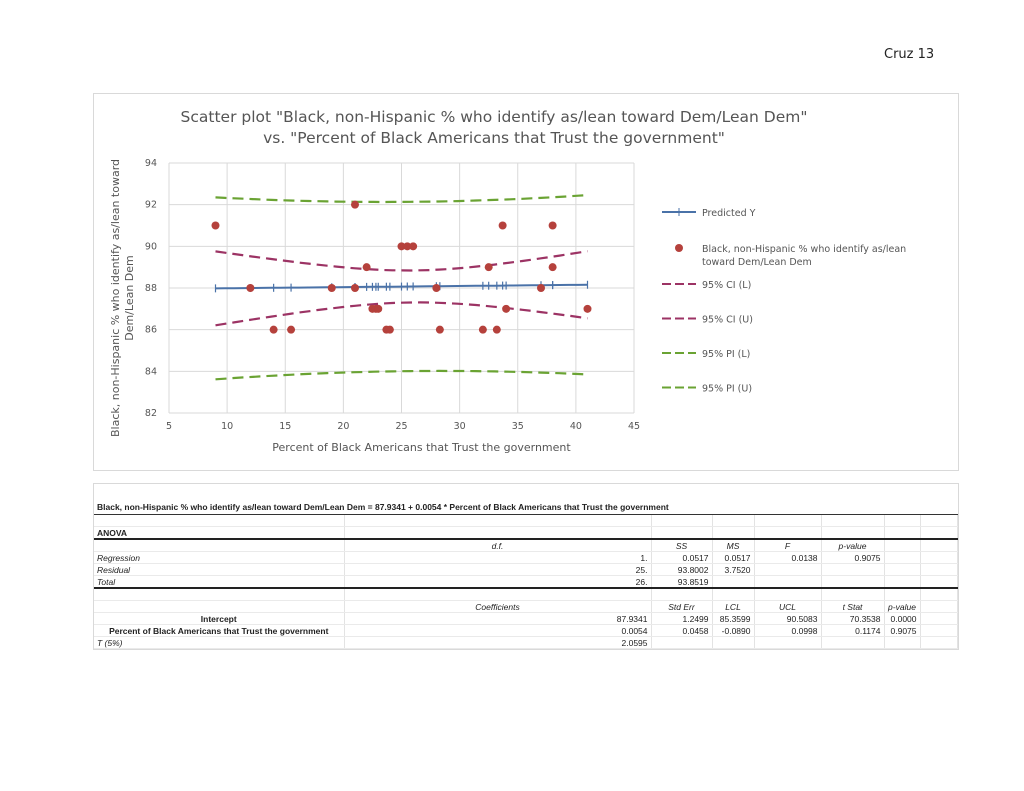 The height and width of the screenshot is (791, 1024). What do you see at coordinates (757, 262) in the screenshot?
I see `legend-label: toward Dem/Lean Dem` at bounding box center [757, 262].